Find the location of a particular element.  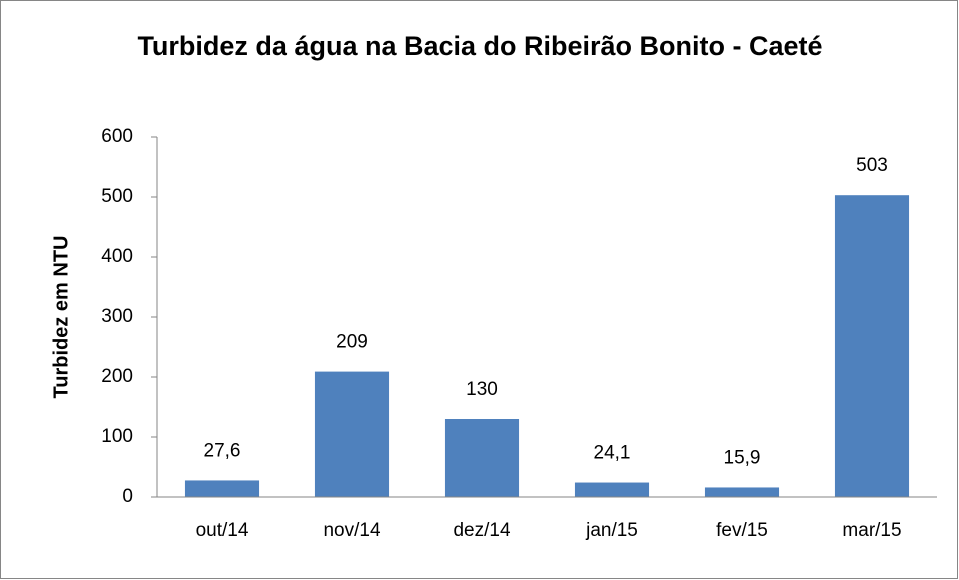

y-tick-label: 400 is located at coordinates (117, 256).